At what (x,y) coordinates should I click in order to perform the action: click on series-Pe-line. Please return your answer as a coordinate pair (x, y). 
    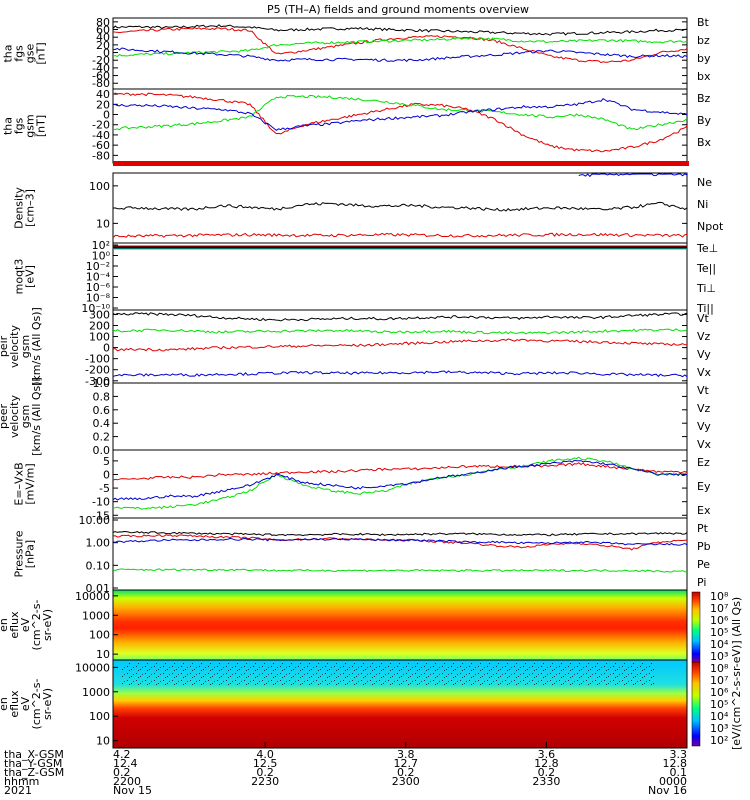
    Looking at the image, I should click on (400, 570).